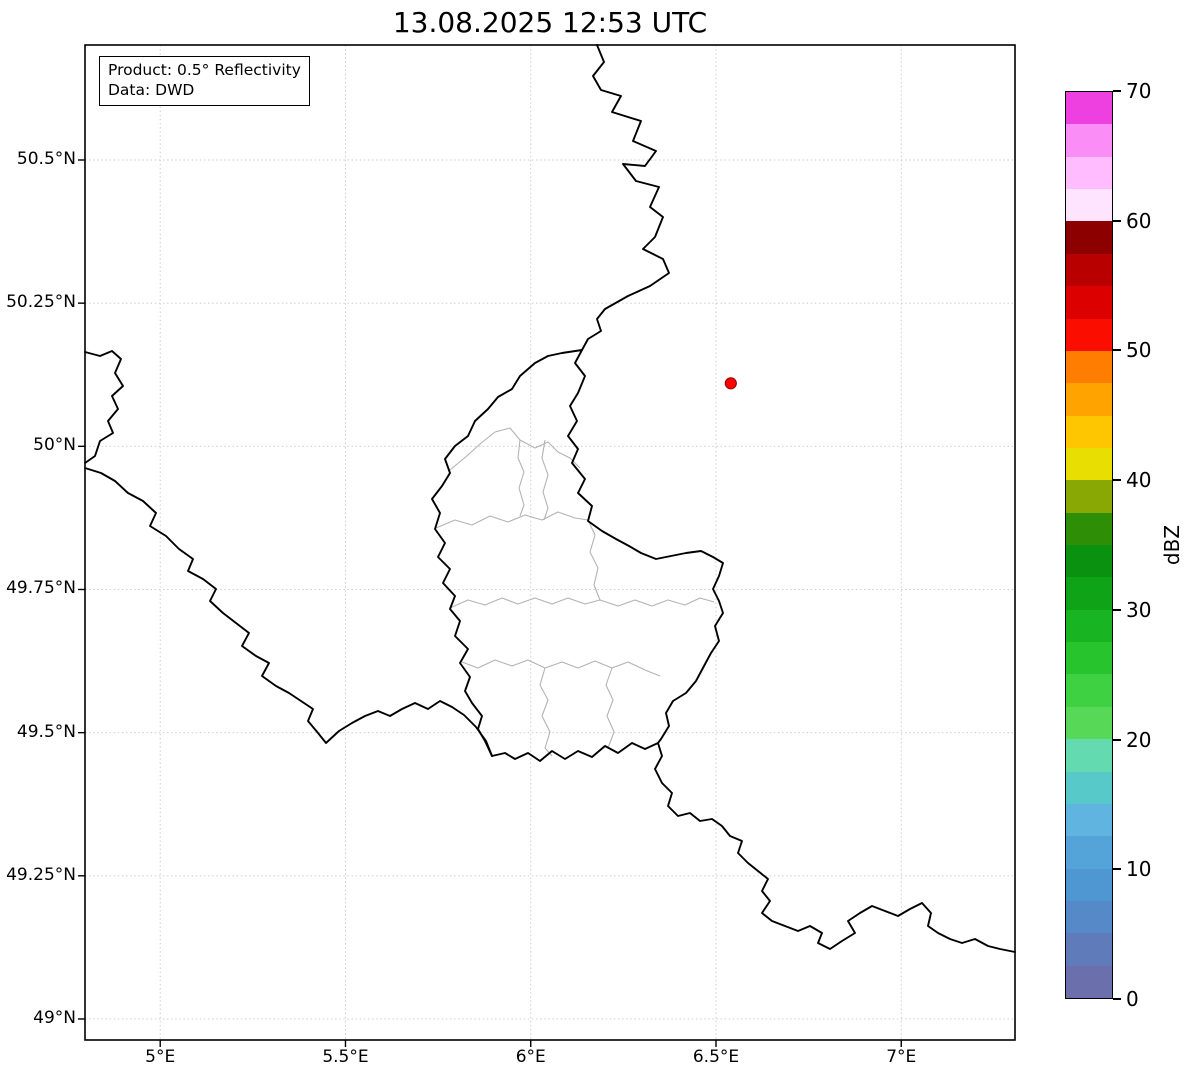 The height and width of the screenshot is (1081, 1202). I want to click on product-info-line: Product: 0.5° Reflectivity, so click(204, 70).